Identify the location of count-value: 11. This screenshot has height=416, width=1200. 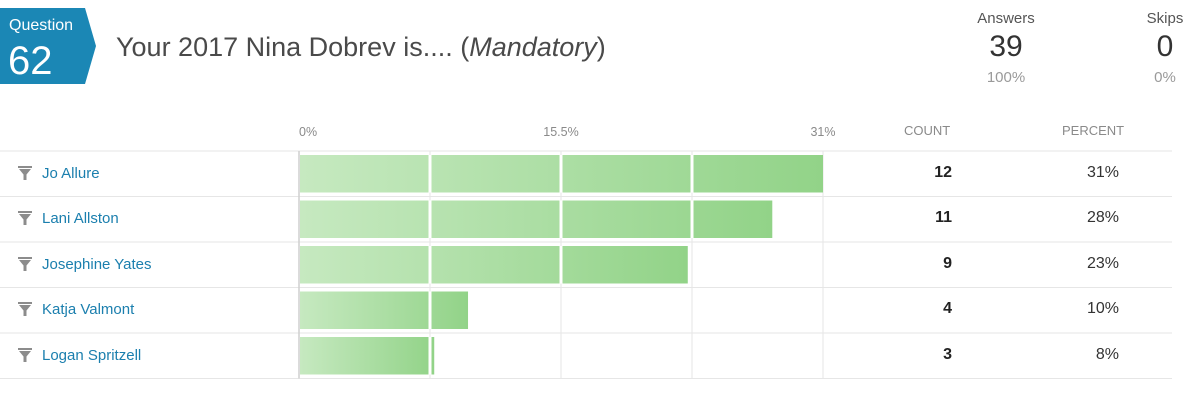
(943, 218).